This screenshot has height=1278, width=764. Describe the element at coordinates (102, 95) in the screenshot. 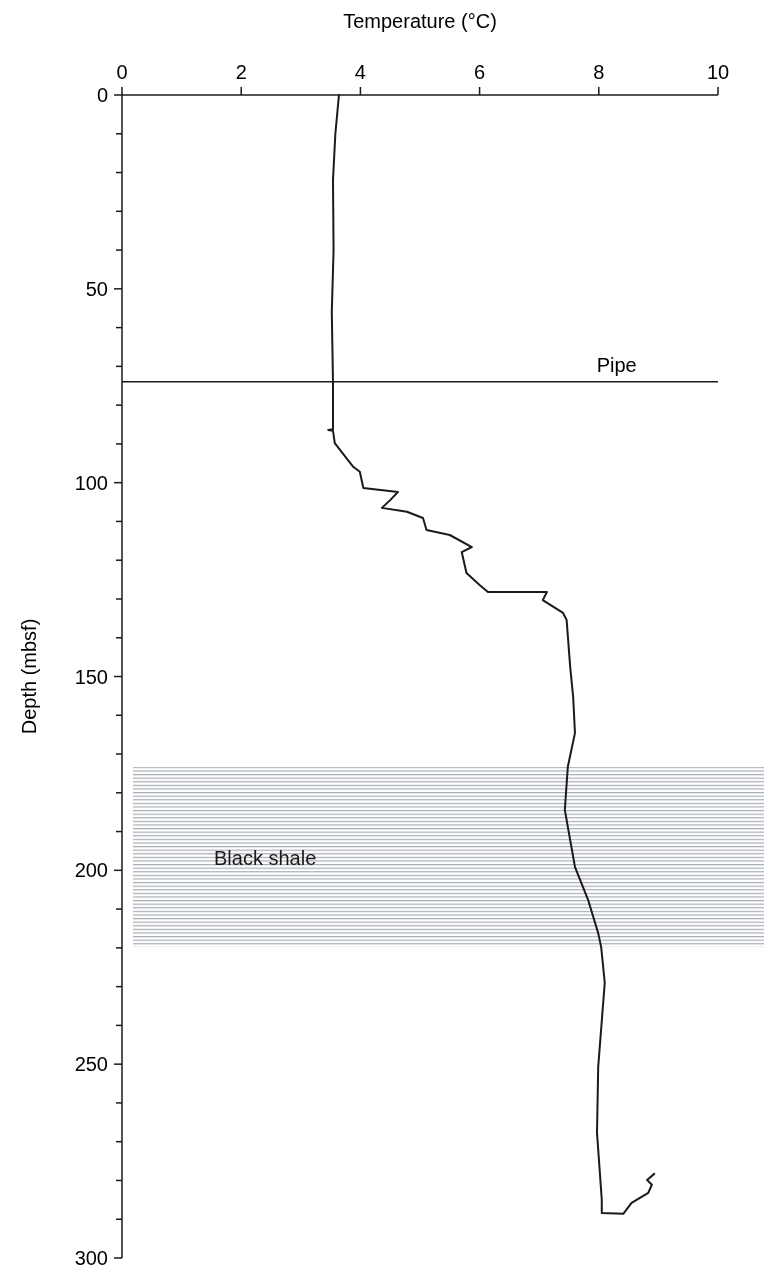

I see `y-tick-label: 0` at that location.